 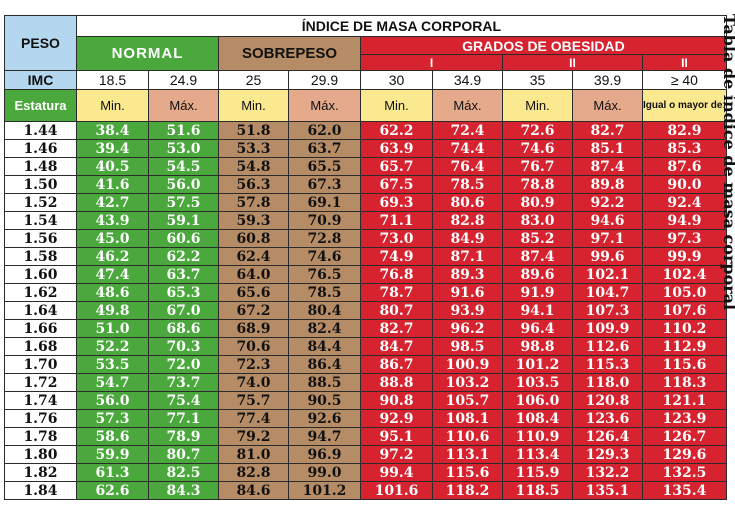 What do you see at coordinates (537, 148) in the screenshot?
I see `weight-cell: 74.6` at bounding box center [537, 148].